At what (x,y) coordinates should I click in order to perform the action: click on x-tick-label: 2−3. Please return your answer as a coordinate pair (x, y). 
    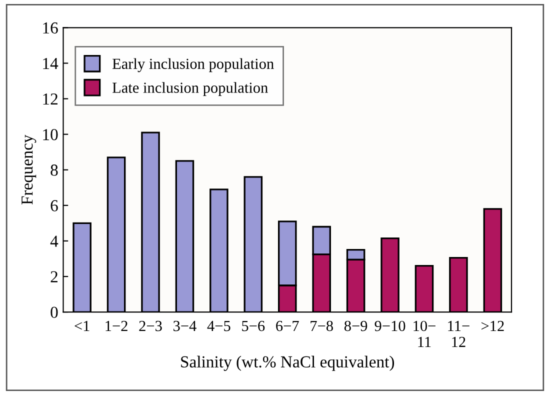
    Looking at the image, I should click on (150, 326).